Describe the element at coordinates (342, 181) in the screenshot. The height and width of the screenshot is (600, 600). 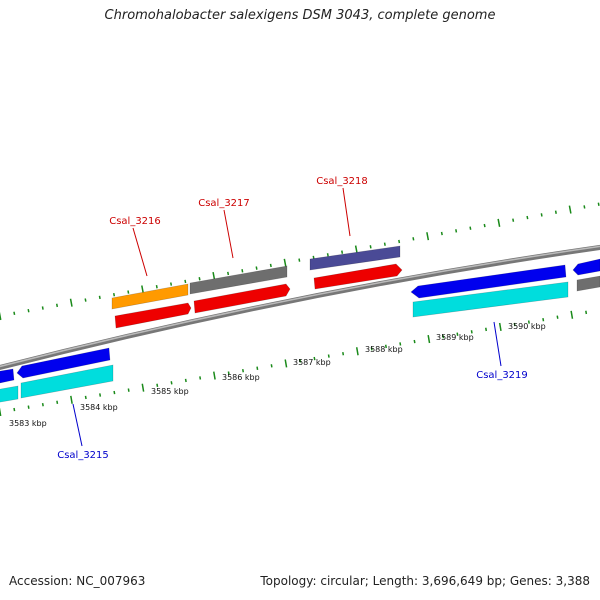
I see `gene-label-csal-3218: Csal_3218` at that location.